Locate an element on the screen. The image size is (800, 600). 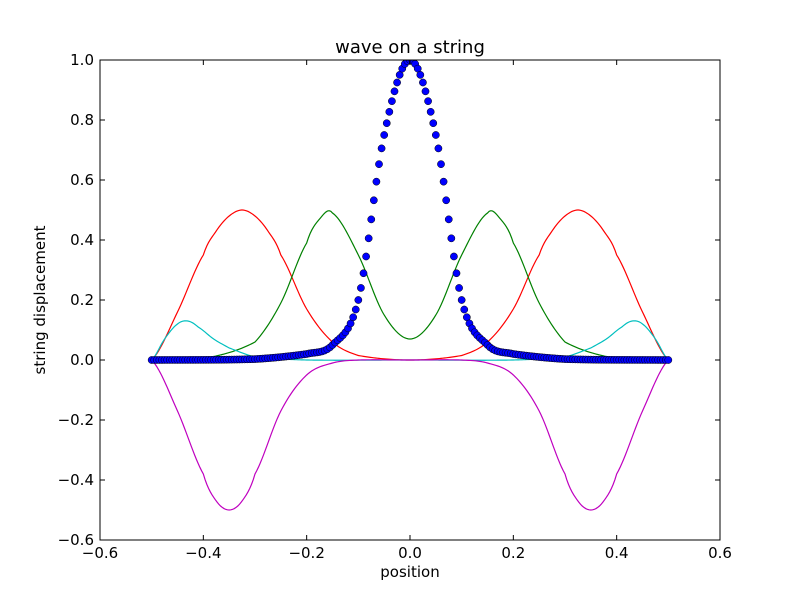
x-axis-label: position is located at coordinates (409, 572).